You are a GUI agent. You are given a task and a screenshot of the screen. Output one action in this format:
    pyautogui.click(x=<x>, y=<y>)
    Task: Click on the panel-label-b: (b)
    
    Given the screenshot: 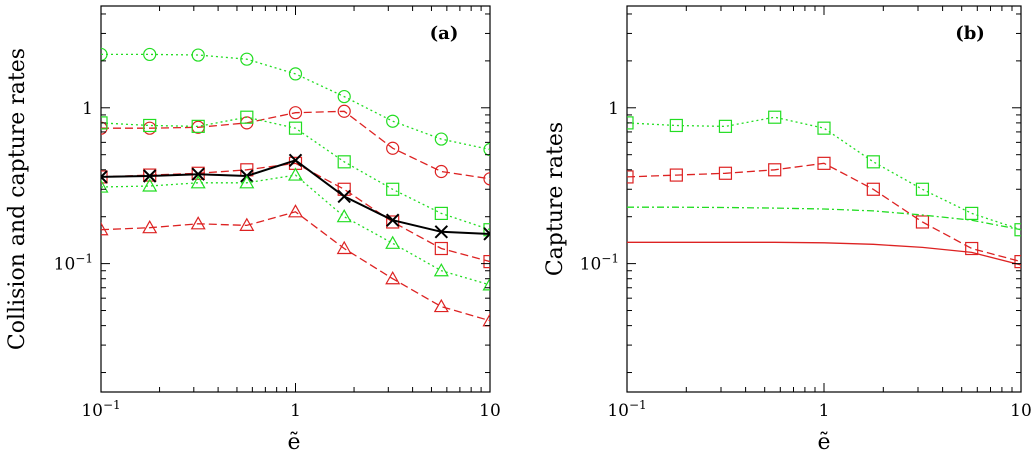 What is the action you would take?
    pyautogui.click(x=970, y=33)
    